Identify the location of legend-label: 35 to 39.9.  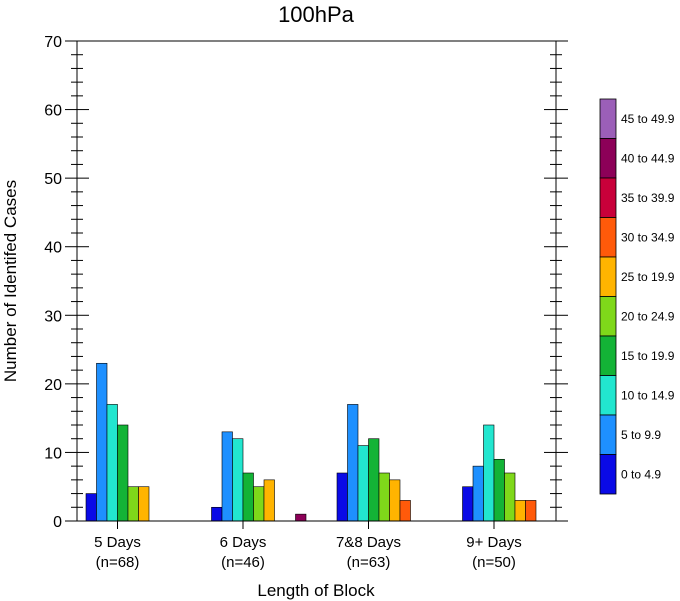
(648, 198).